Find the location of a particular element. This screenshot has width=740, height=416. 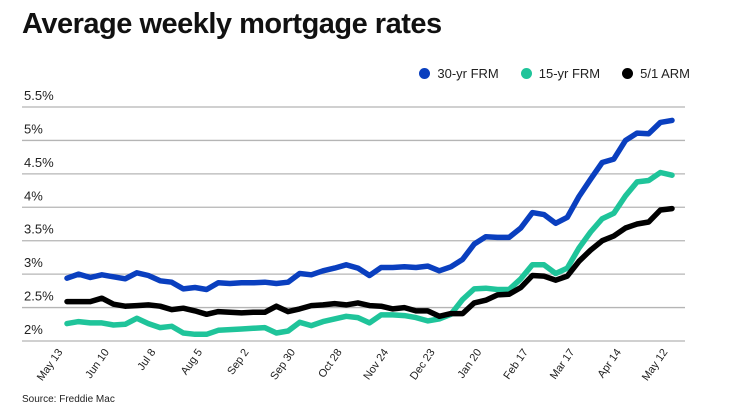

x-tick-label: Jun 10 is located at coordinates (97, 364).